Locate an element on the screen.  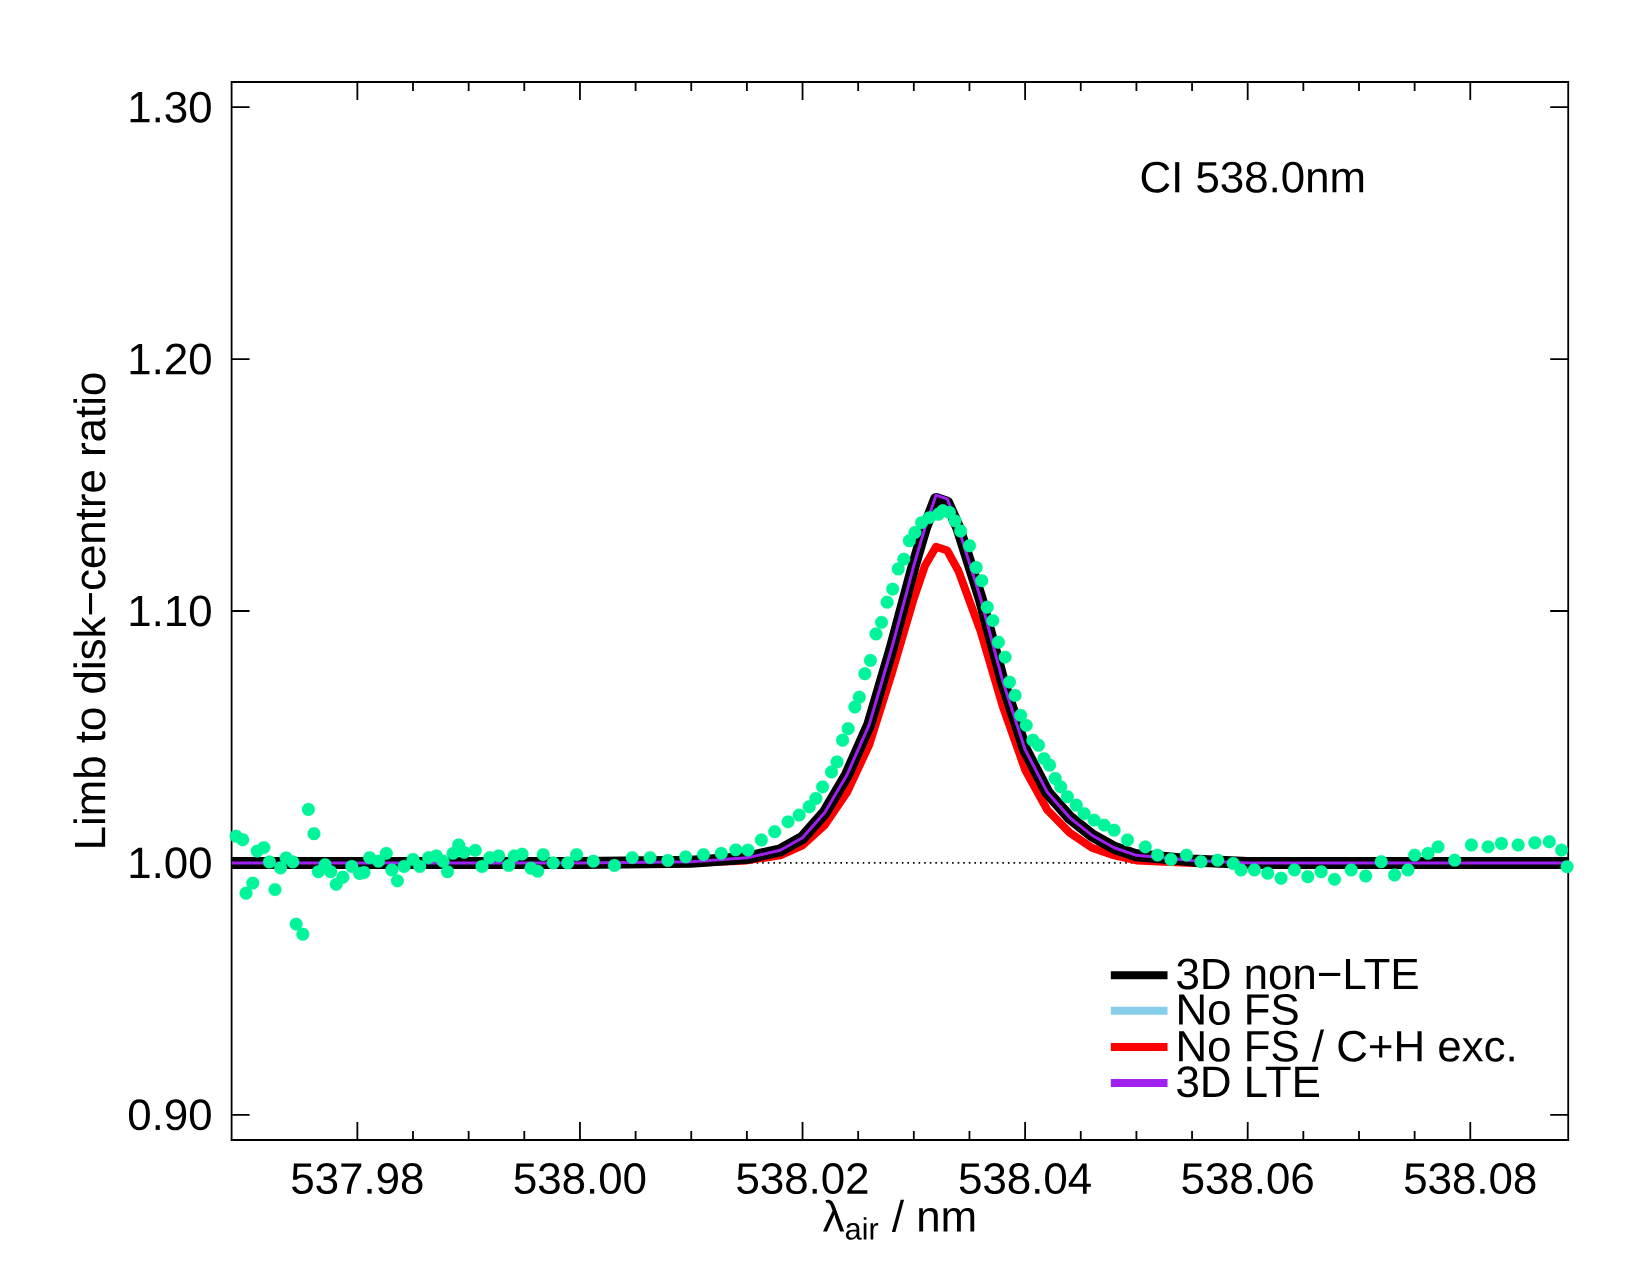
x-tick-label: 537.98 is located at coordinates (357, 1179).